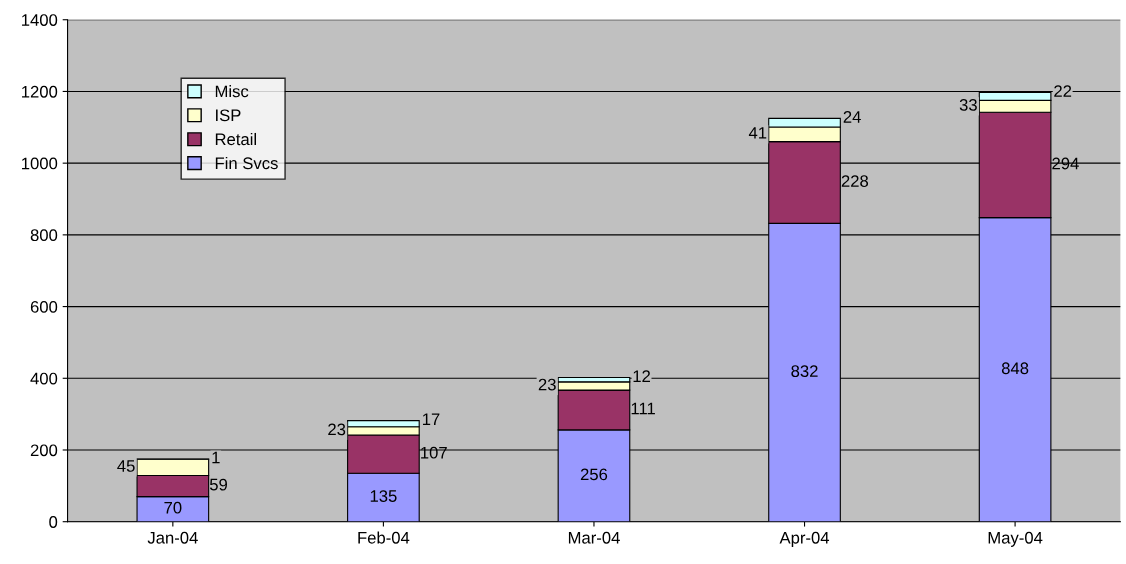  Describe the element at coordinates (44, 450) in the screenshot. I see `y-tick-label: 200` at that location.